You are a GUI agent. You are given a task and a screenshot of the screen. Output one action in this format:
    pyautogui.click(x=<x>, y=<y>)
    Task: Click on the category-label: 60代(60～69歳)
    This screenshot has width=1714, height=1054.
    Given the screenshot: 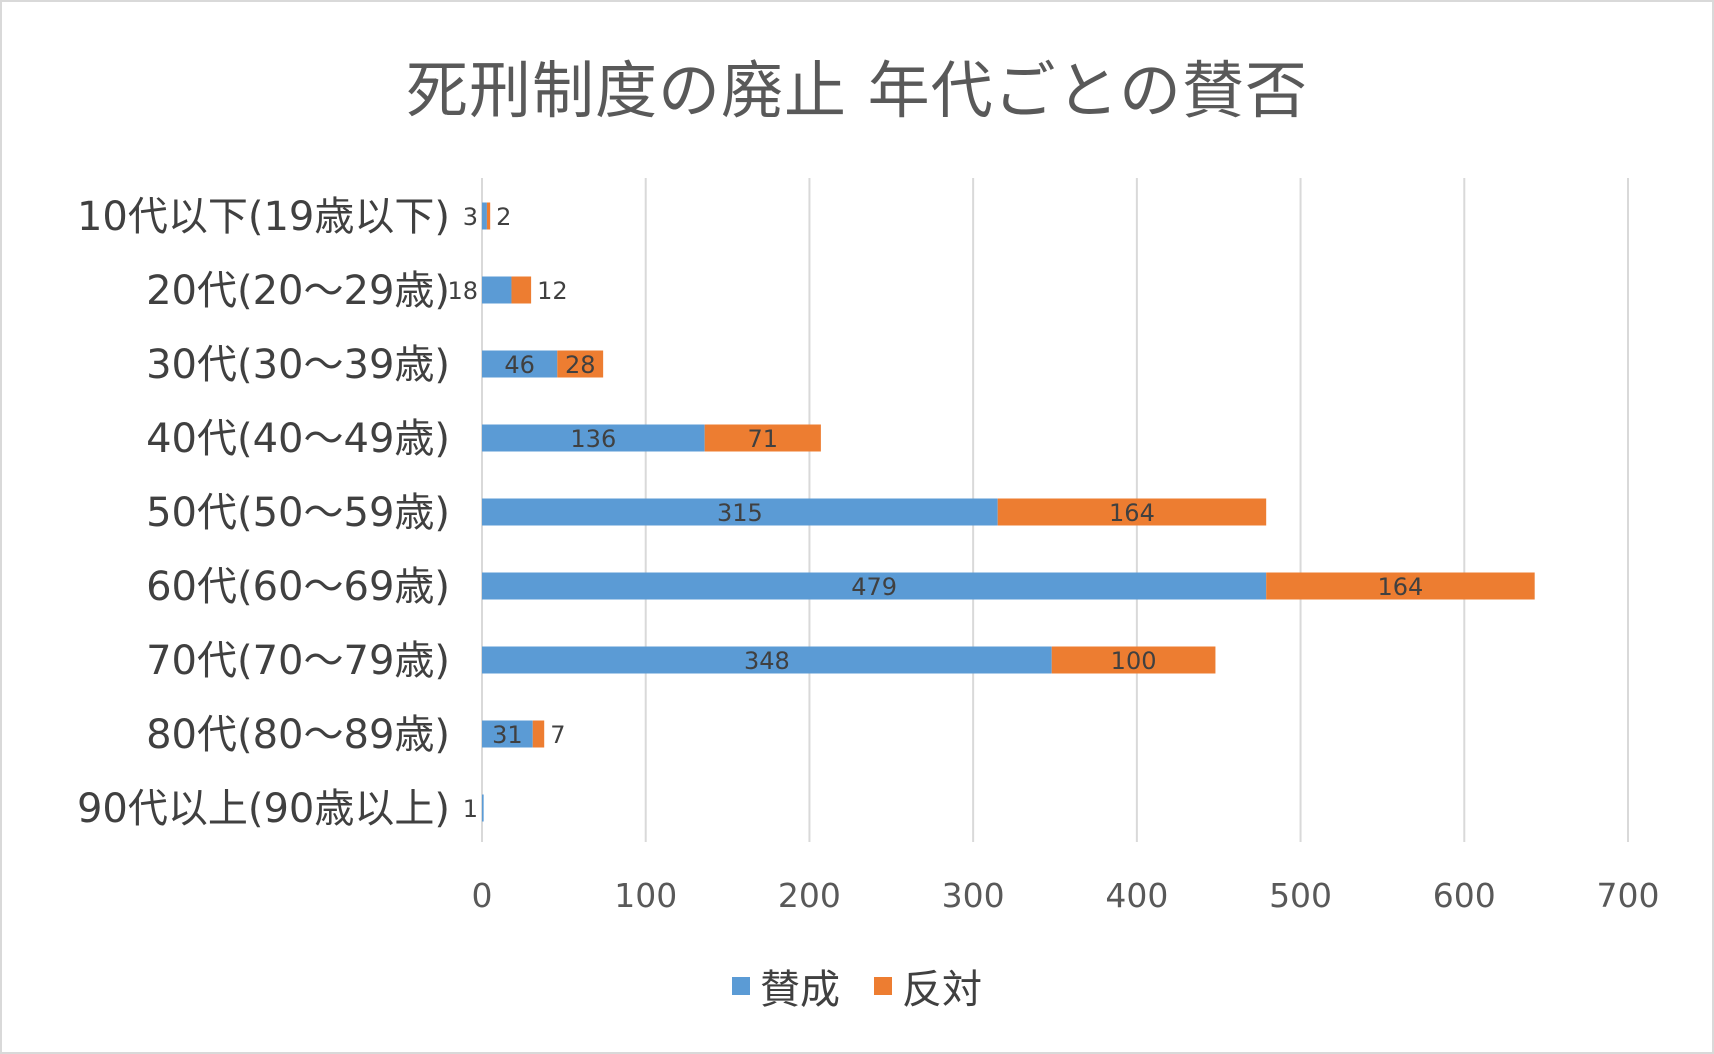 What is the action you would take?
    pyautogui.click(x=298, y=587)
    